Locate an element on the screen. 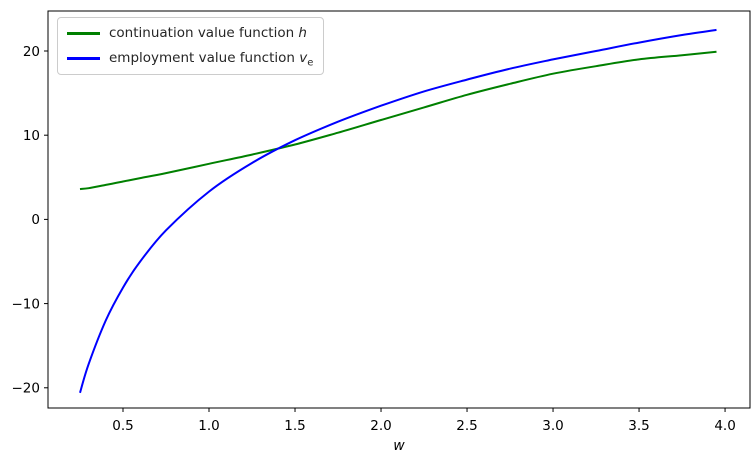 The image size is (756, 463). legend-swatch-ve is located at coordinates (83, 58).